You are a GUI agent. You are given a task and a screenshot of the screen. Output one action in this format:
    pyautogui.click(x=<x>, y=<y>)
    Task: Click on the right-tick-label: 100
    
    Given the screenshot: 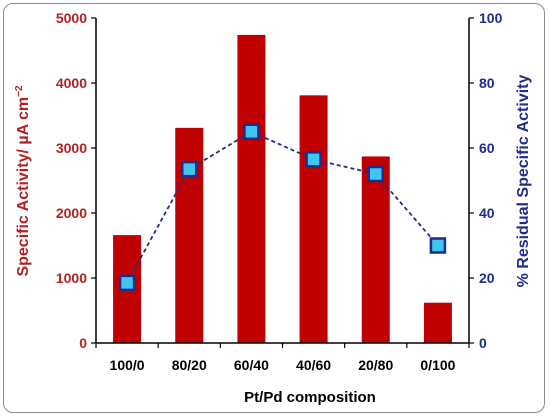 What is the action you would take?
    pyautogui.click(x=491, y=18)
    